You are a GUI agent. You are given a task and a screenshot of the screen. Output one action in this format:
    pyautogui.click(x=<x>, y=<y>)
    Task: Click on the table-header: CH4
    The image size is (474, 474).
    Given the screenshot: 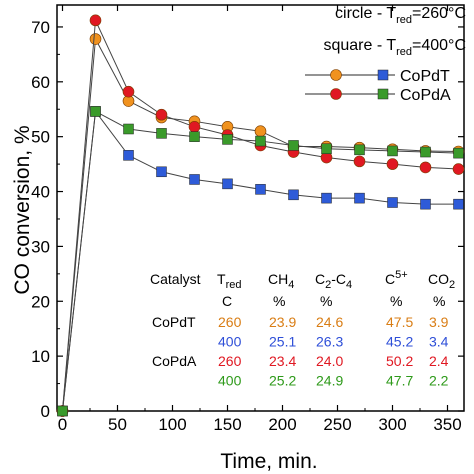 What is the action you would take?
    pyautogui.click(x=281, y=281)
    